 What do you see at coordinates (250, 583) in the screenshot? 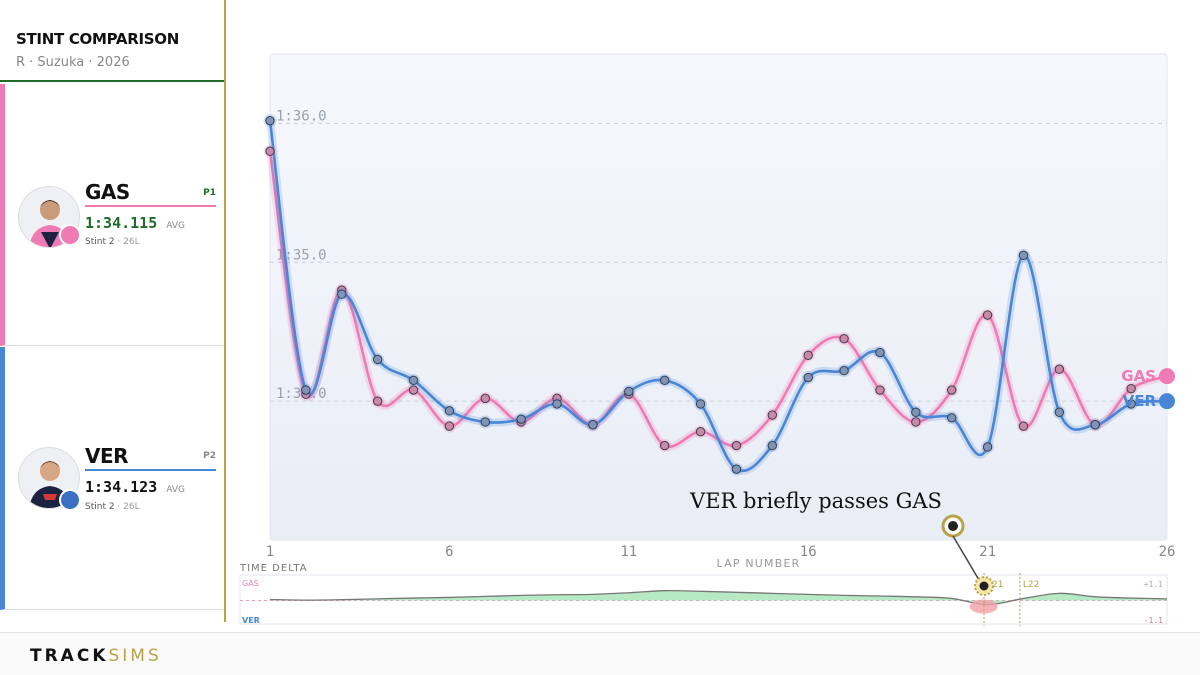
I see `delta-top-label: GAS` at bounding box center [250, 583].